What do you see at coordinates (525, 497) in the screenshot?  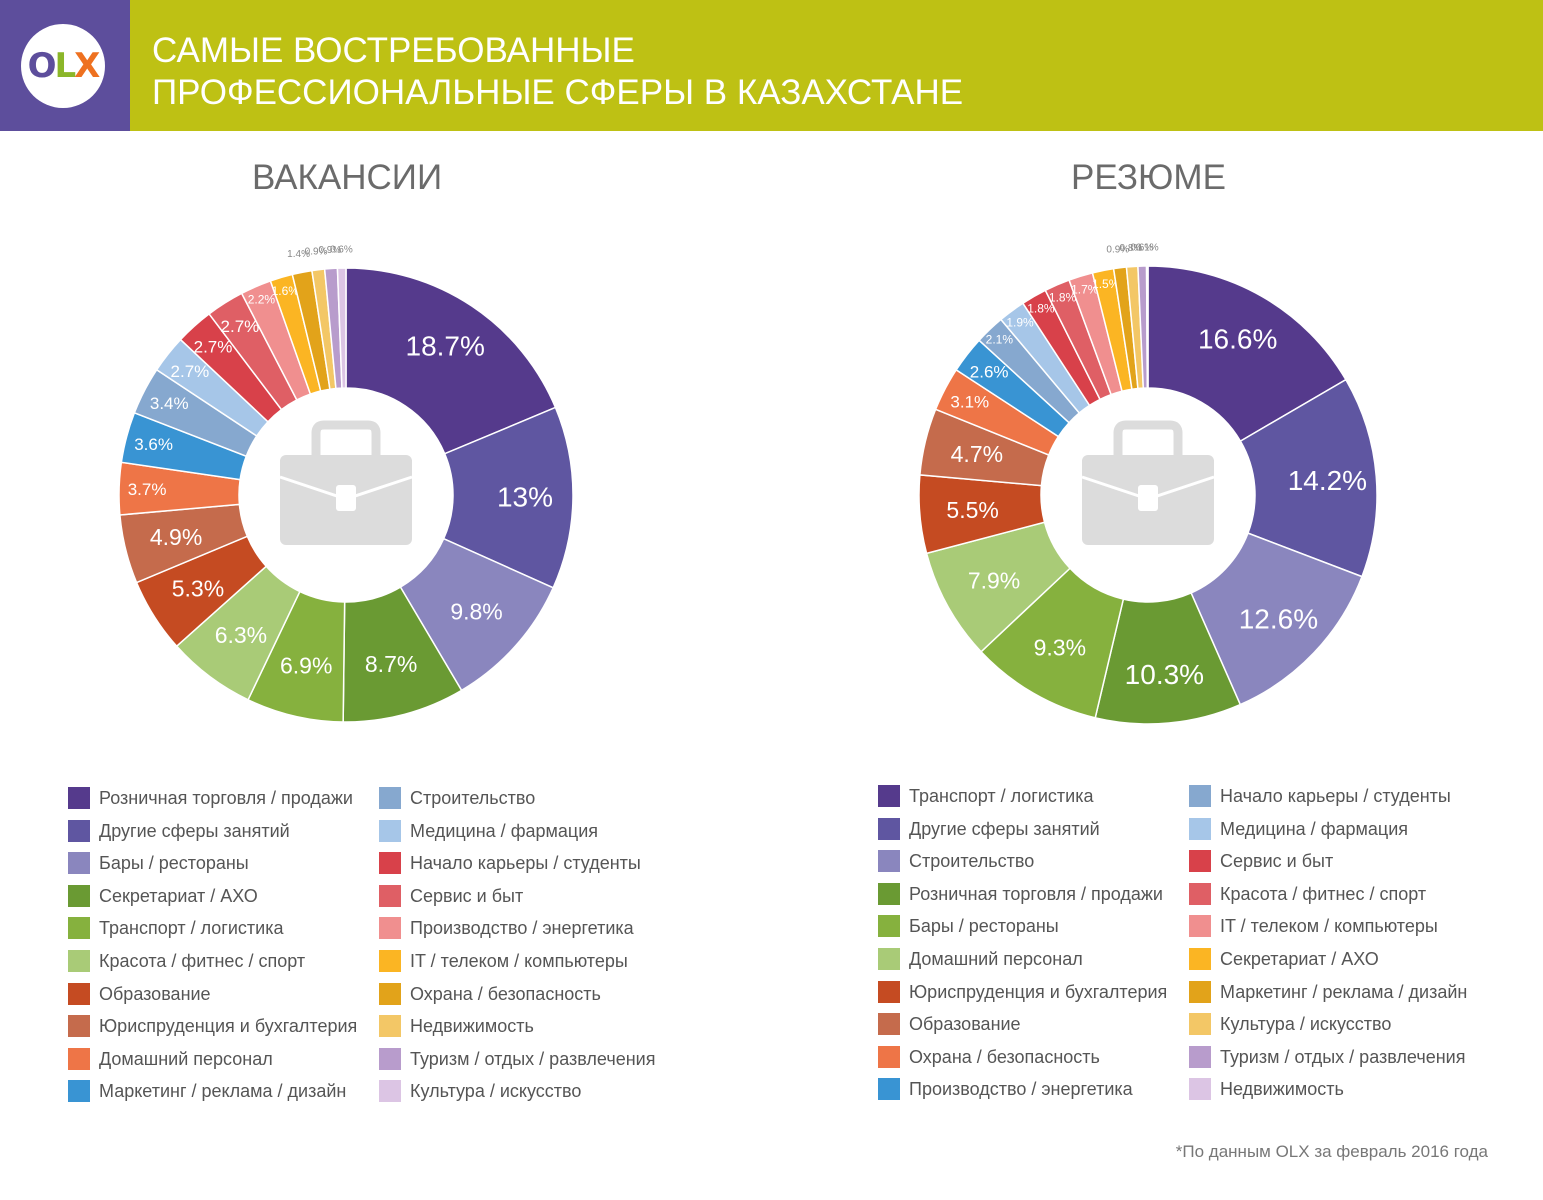 I see `slice-label: 13%` at bounding box center [525, 497].